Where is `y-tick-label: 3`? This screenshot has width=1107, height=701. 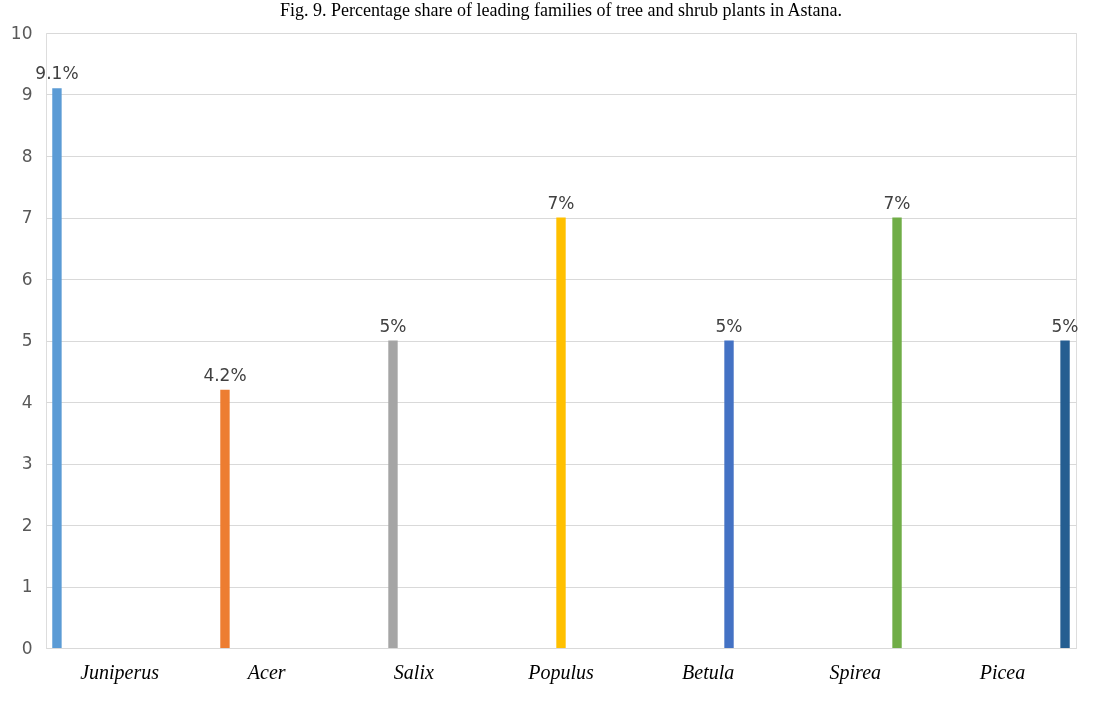
y-tick-label: 3 is located at coordinates (27, 463).